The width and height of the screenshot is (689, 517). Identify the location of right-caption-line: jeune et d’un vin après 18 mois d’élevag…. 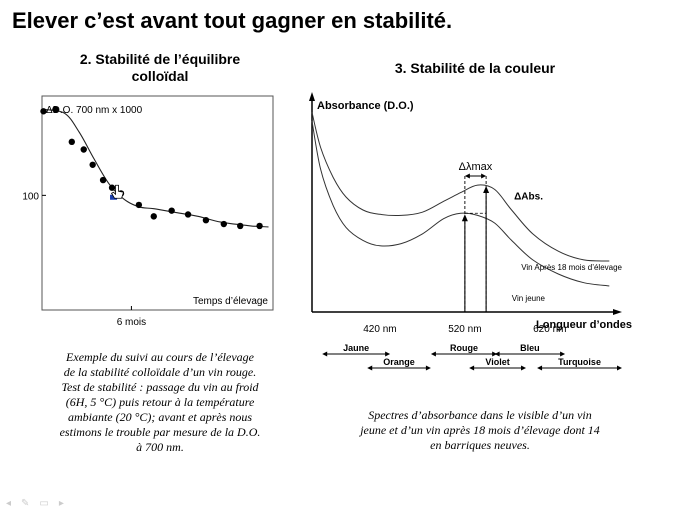
(480, 430).